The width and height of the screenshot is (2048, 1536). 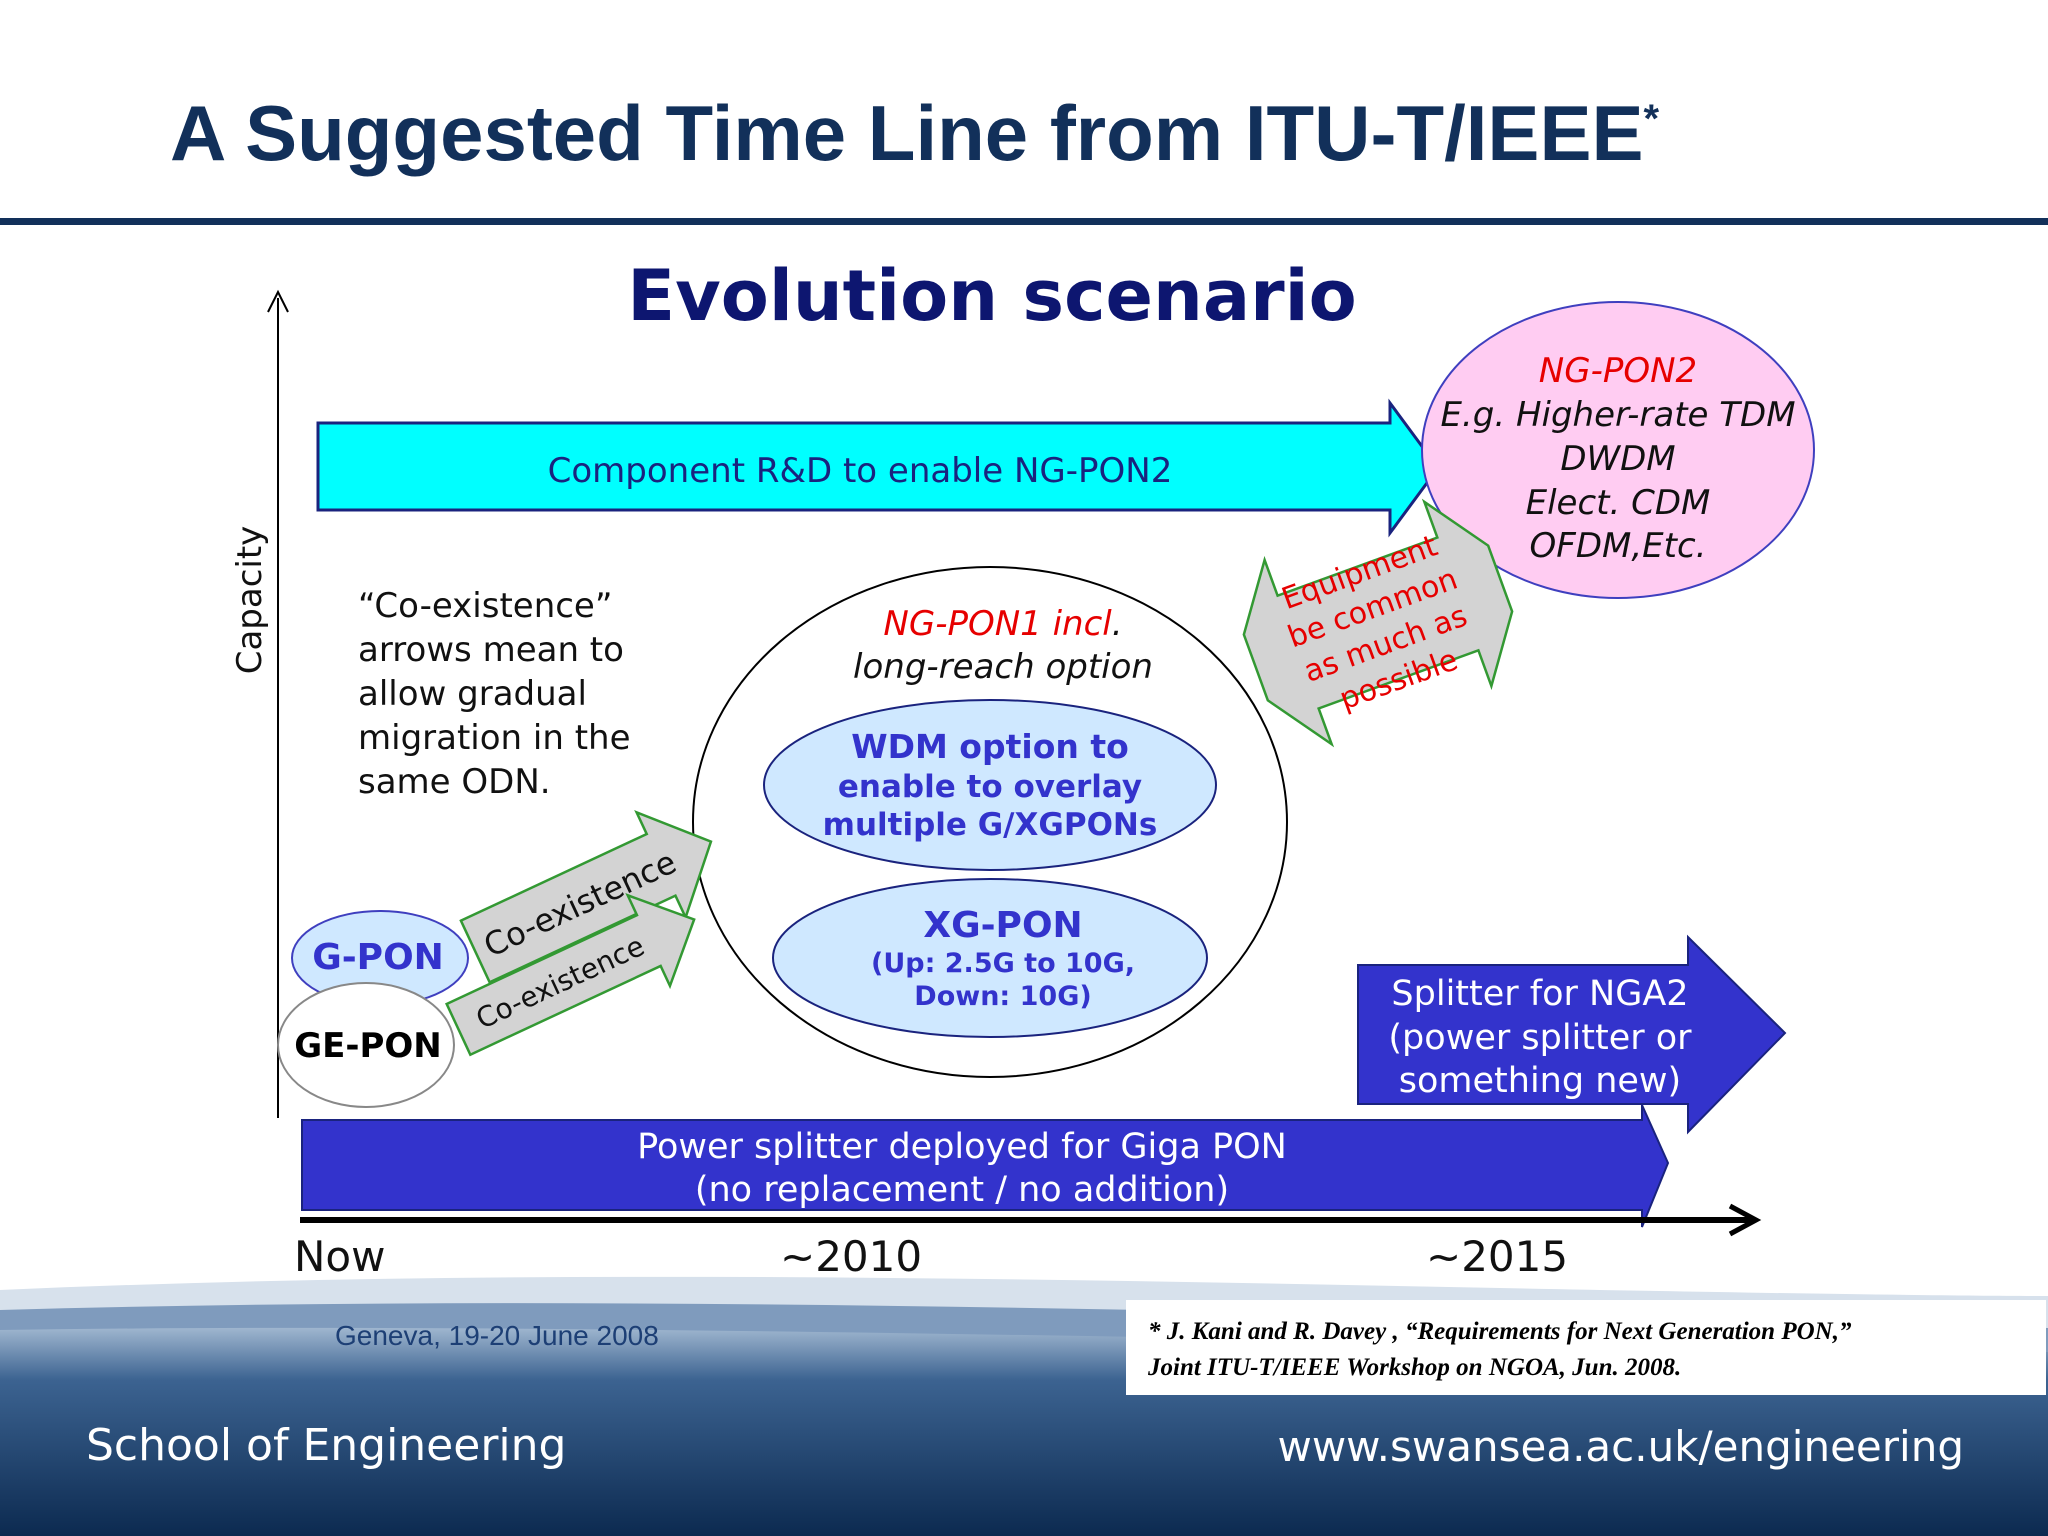 What do you see at coordinates (1024, 221) in the screenshot?
I see `title-divider` at bounding box center [1024, 221].